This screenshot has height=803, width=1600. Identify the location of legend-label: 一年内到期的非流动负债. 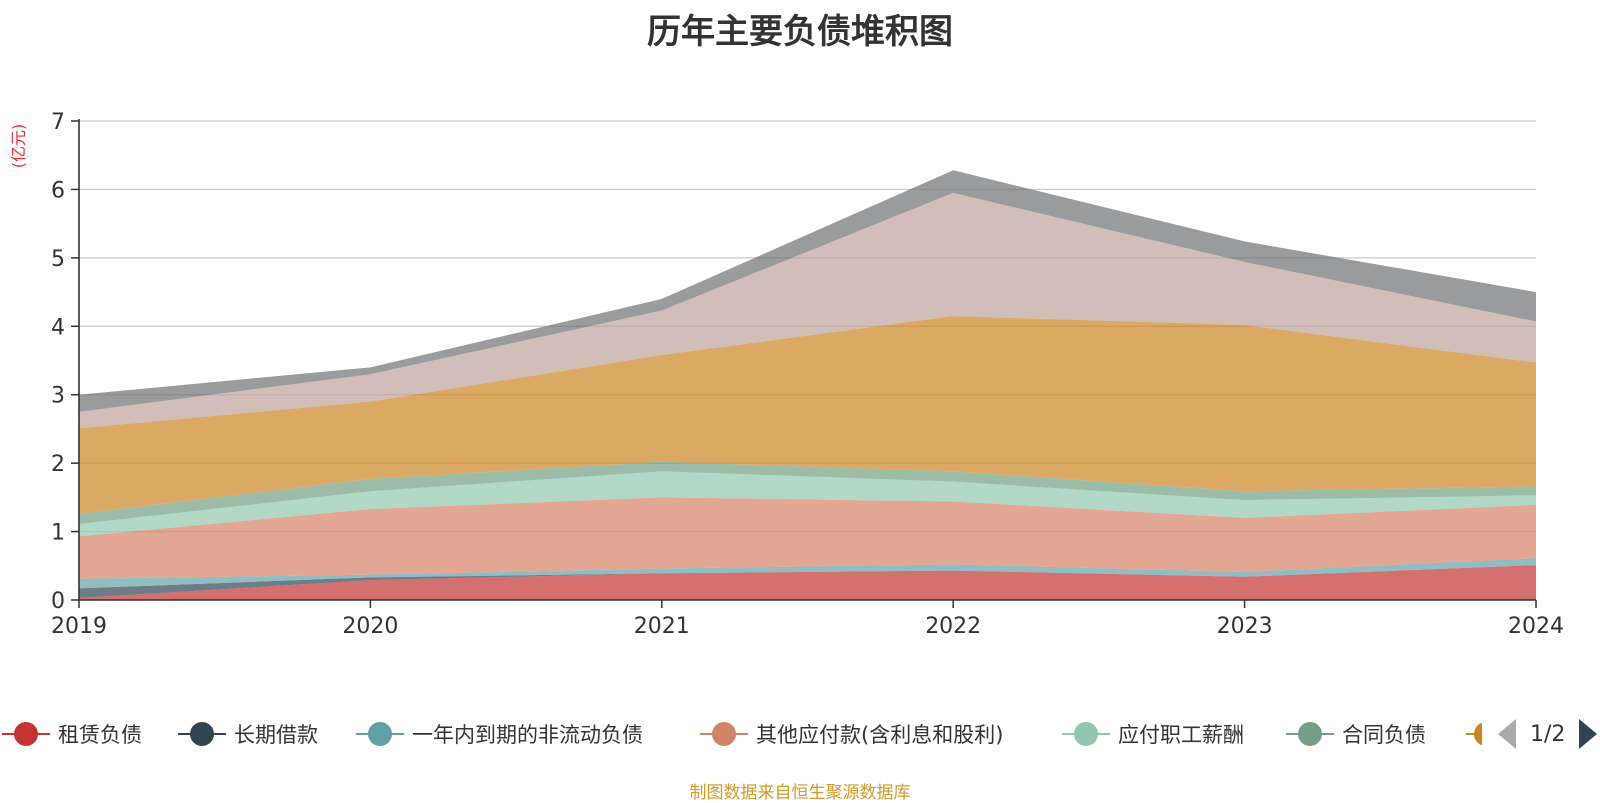
(527, 735).